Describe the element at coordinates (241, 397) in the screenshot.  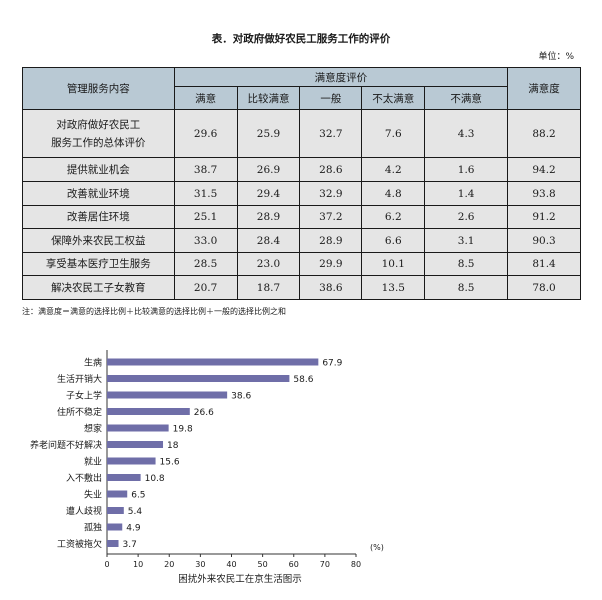
I see `value-label: 38.6` at that location.